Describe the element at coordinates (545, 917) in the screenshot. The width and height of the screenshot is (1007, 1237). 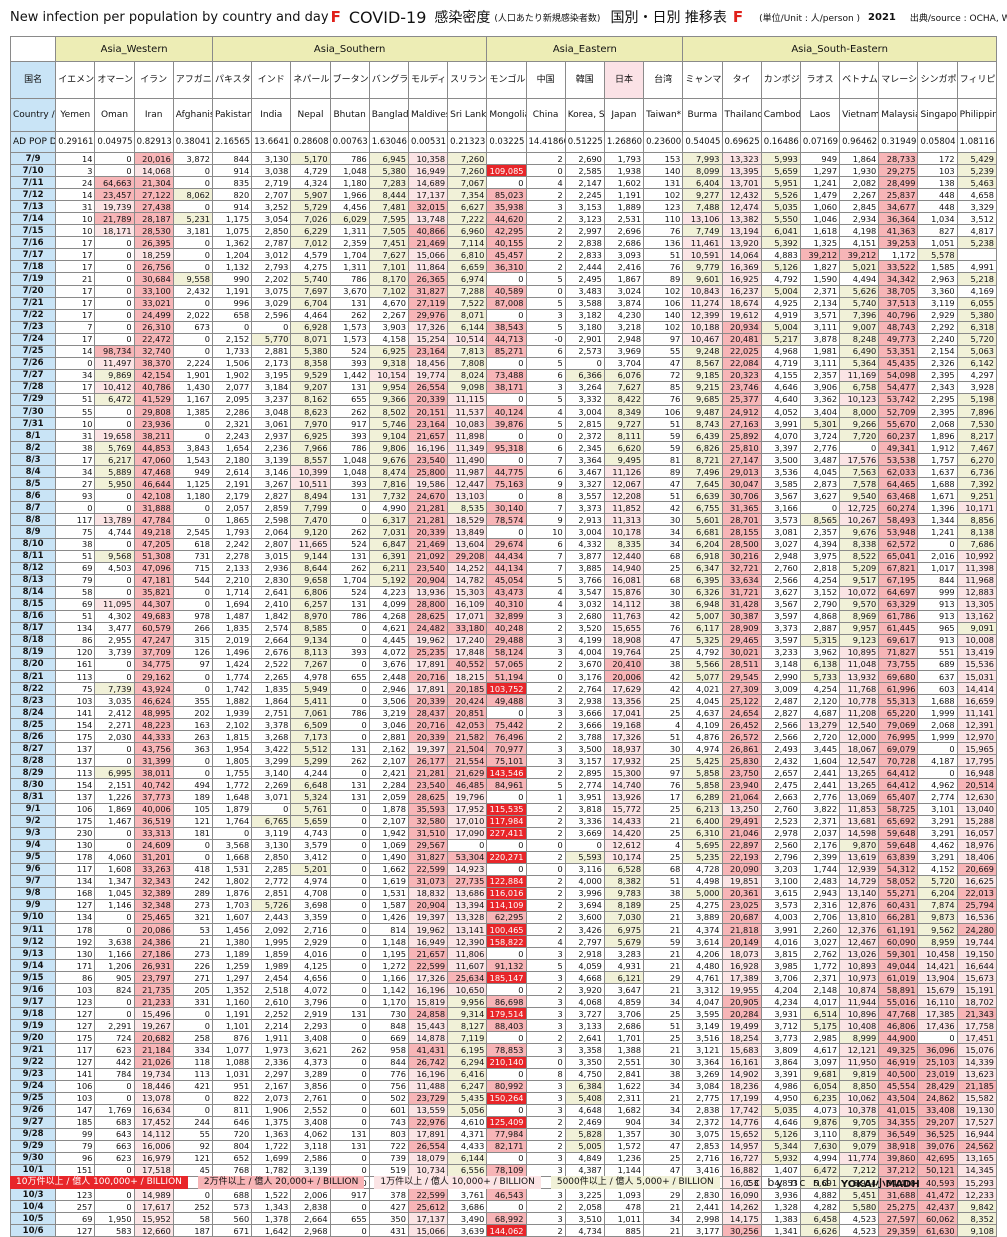
I see `value-cell: 2` at that location.